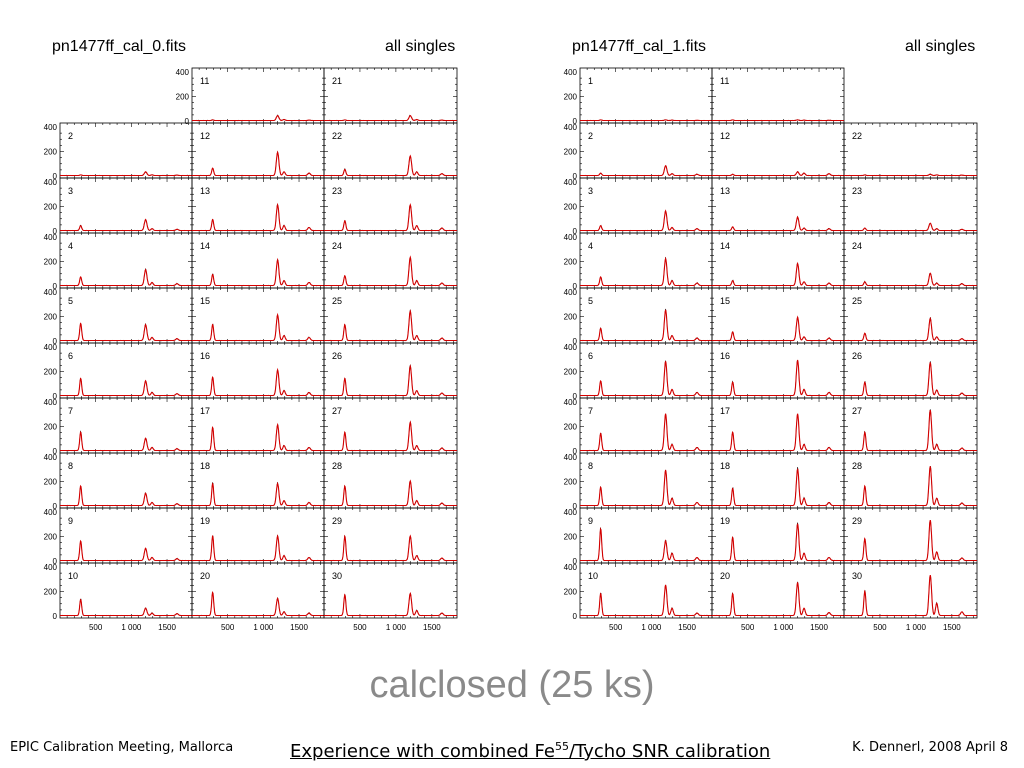  What do you see at coordinates (337, 246) in the screenshot?
I see `panel-label: 24` at bounding box center [337, 246].